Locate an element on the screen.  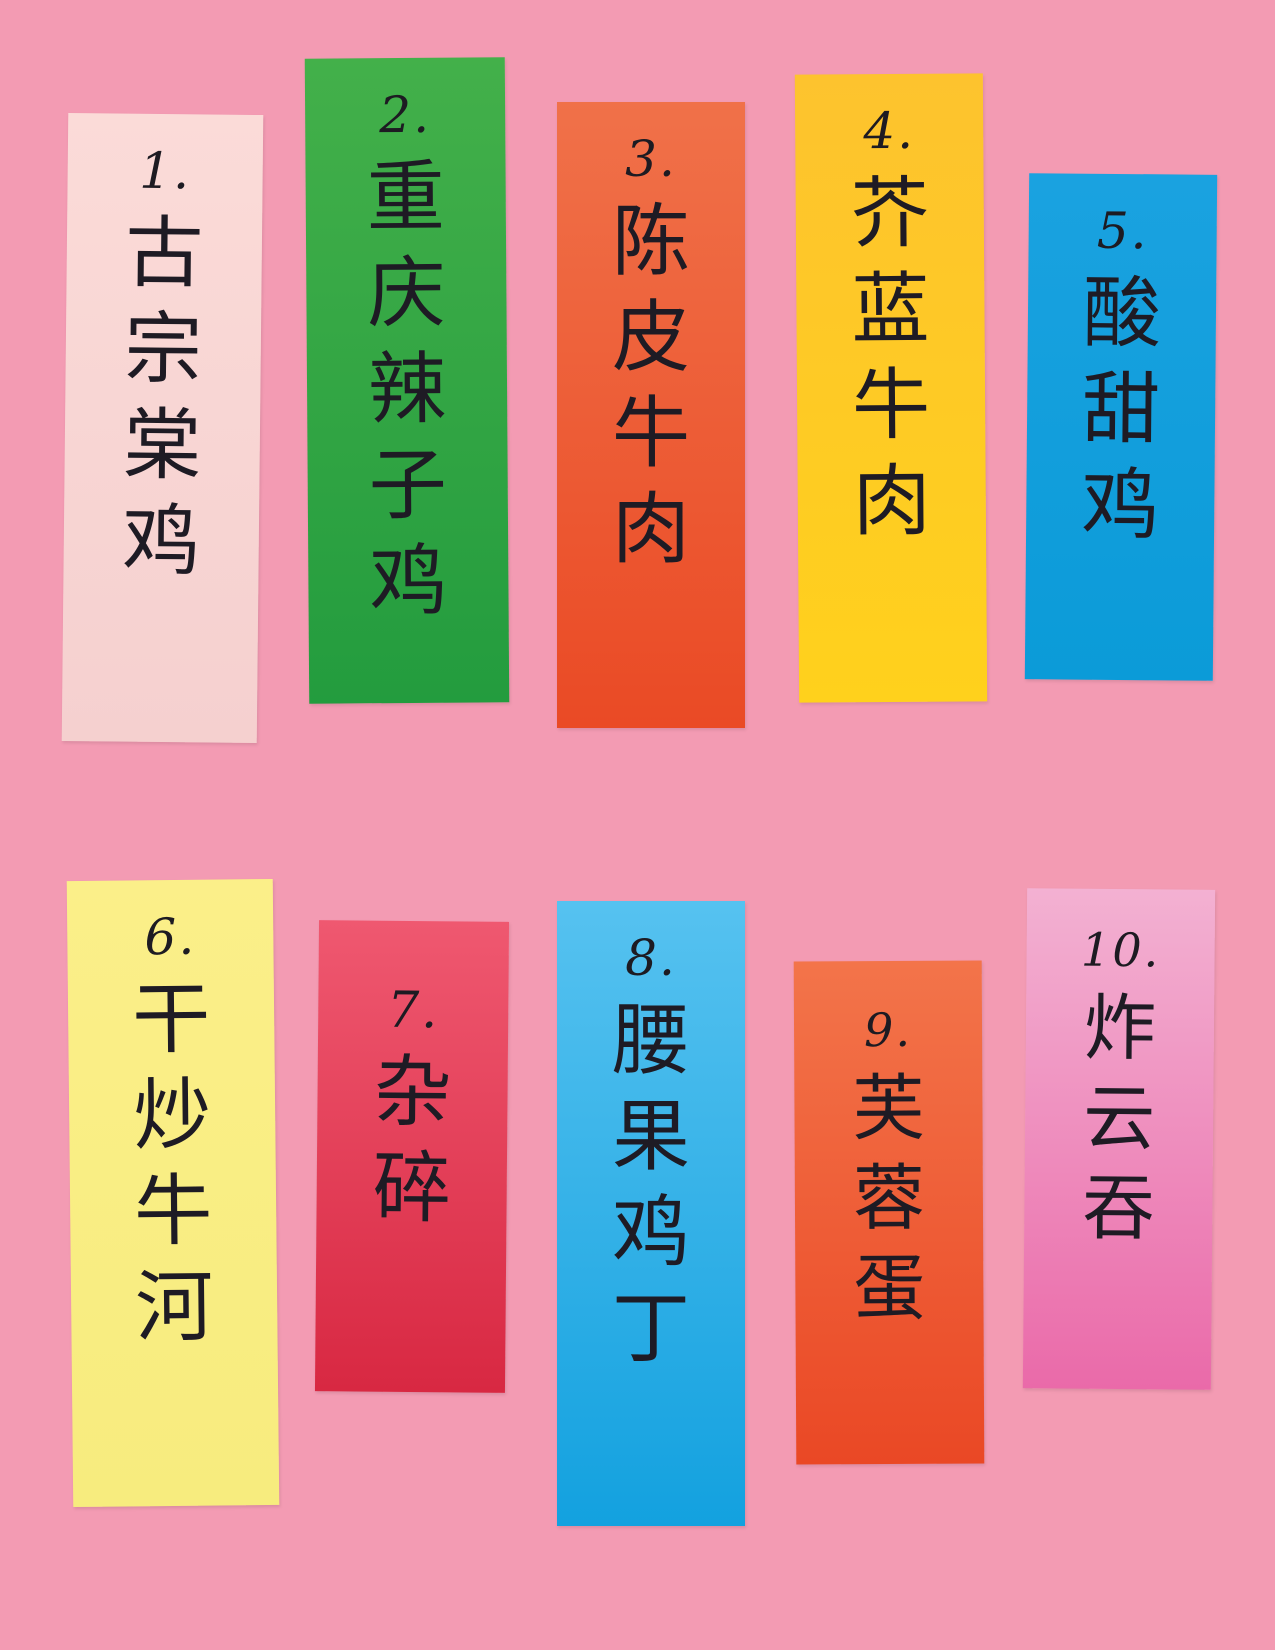
dish-name: 酸 甜 鸡 is located at coordinates (1121, 410).